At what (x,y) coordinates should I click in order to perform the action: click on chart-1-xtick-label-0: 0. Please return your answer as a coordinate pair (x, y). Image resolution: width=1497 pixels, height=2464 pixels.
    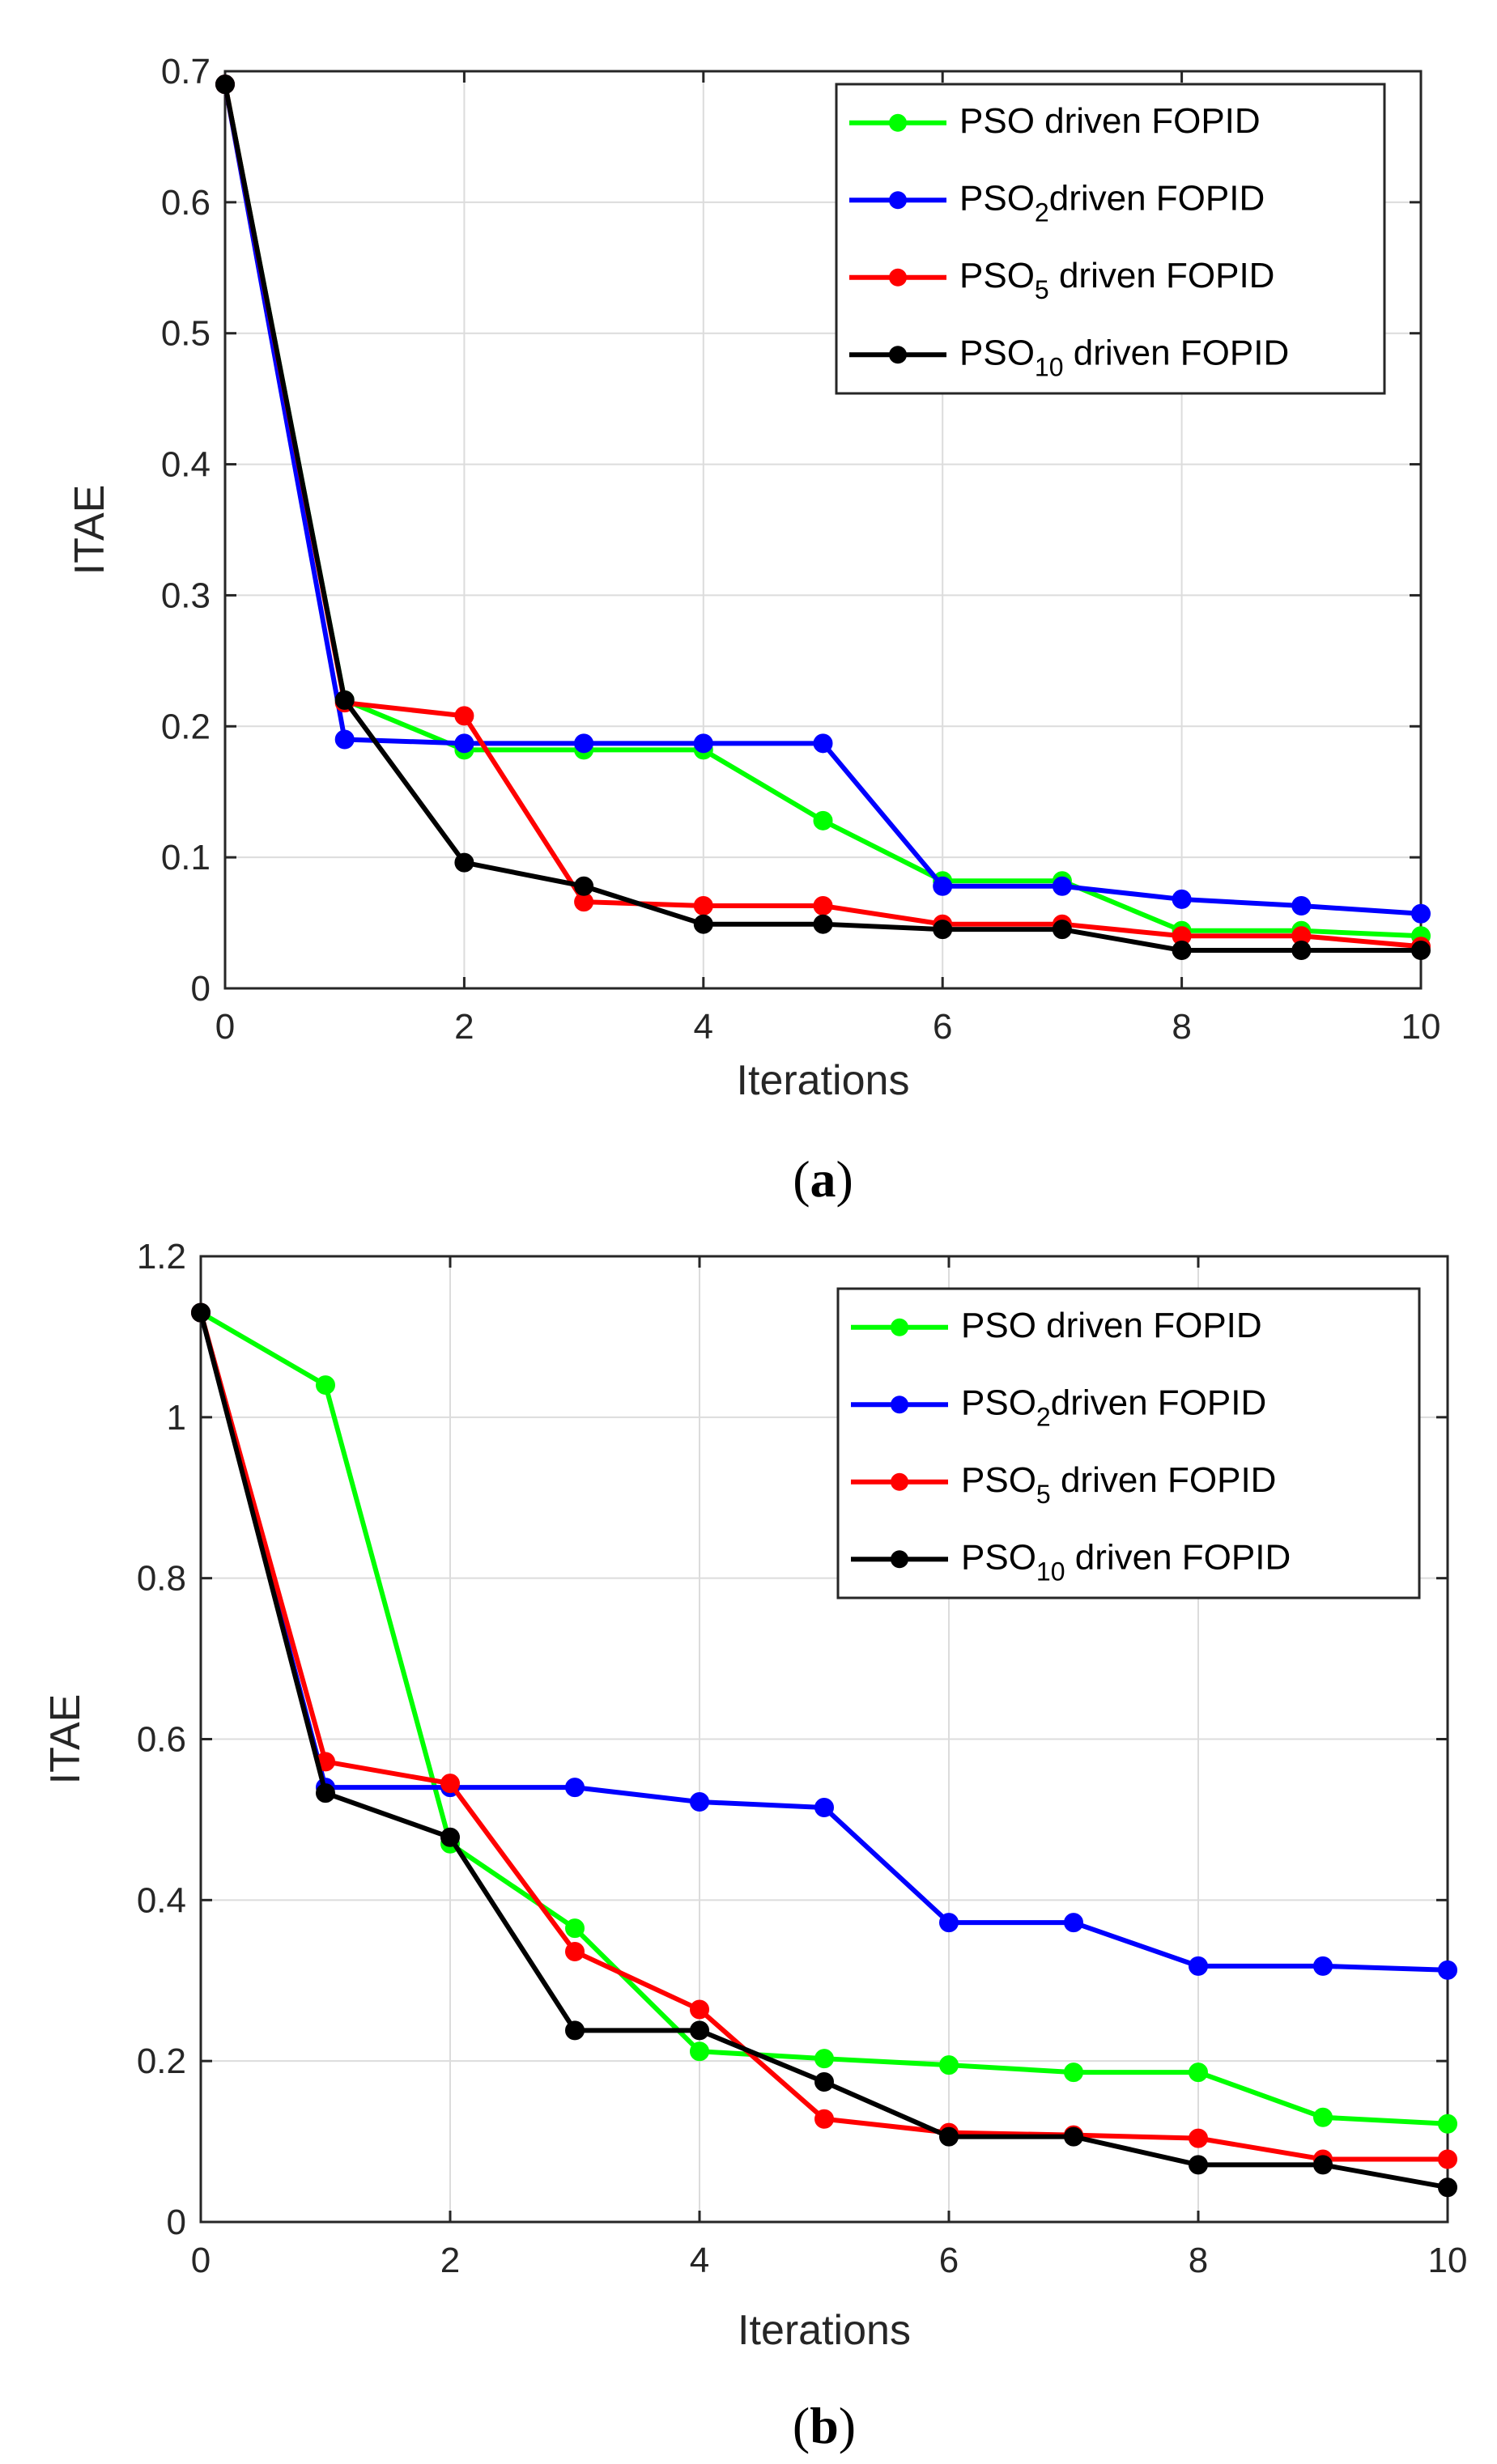
    Looking at the image, I should click on (201, 2261).